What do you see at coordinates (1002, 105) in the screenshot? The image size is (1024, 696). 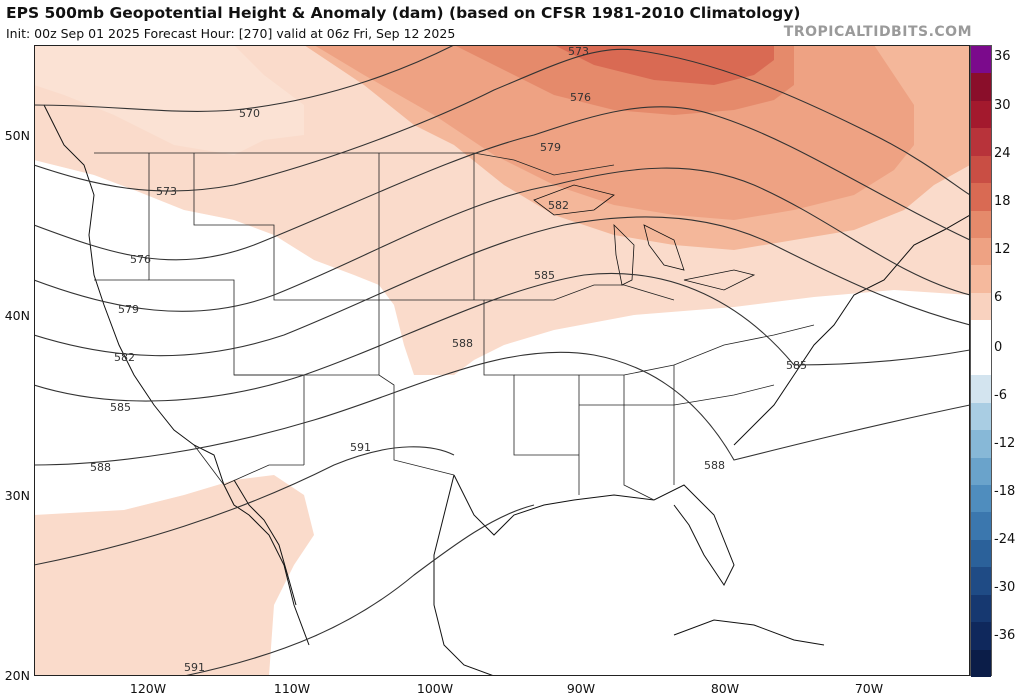 I see `colorbar-tick: 30` at bounding box center [1002, 105].